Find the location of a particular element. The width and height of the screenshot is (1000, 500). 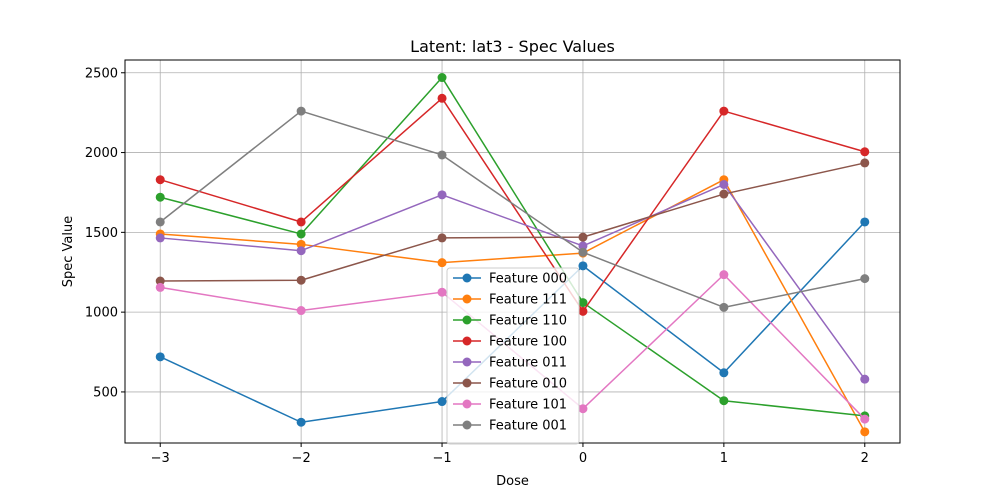

x-tick-label: 2 is located at coordinates (865, 458).